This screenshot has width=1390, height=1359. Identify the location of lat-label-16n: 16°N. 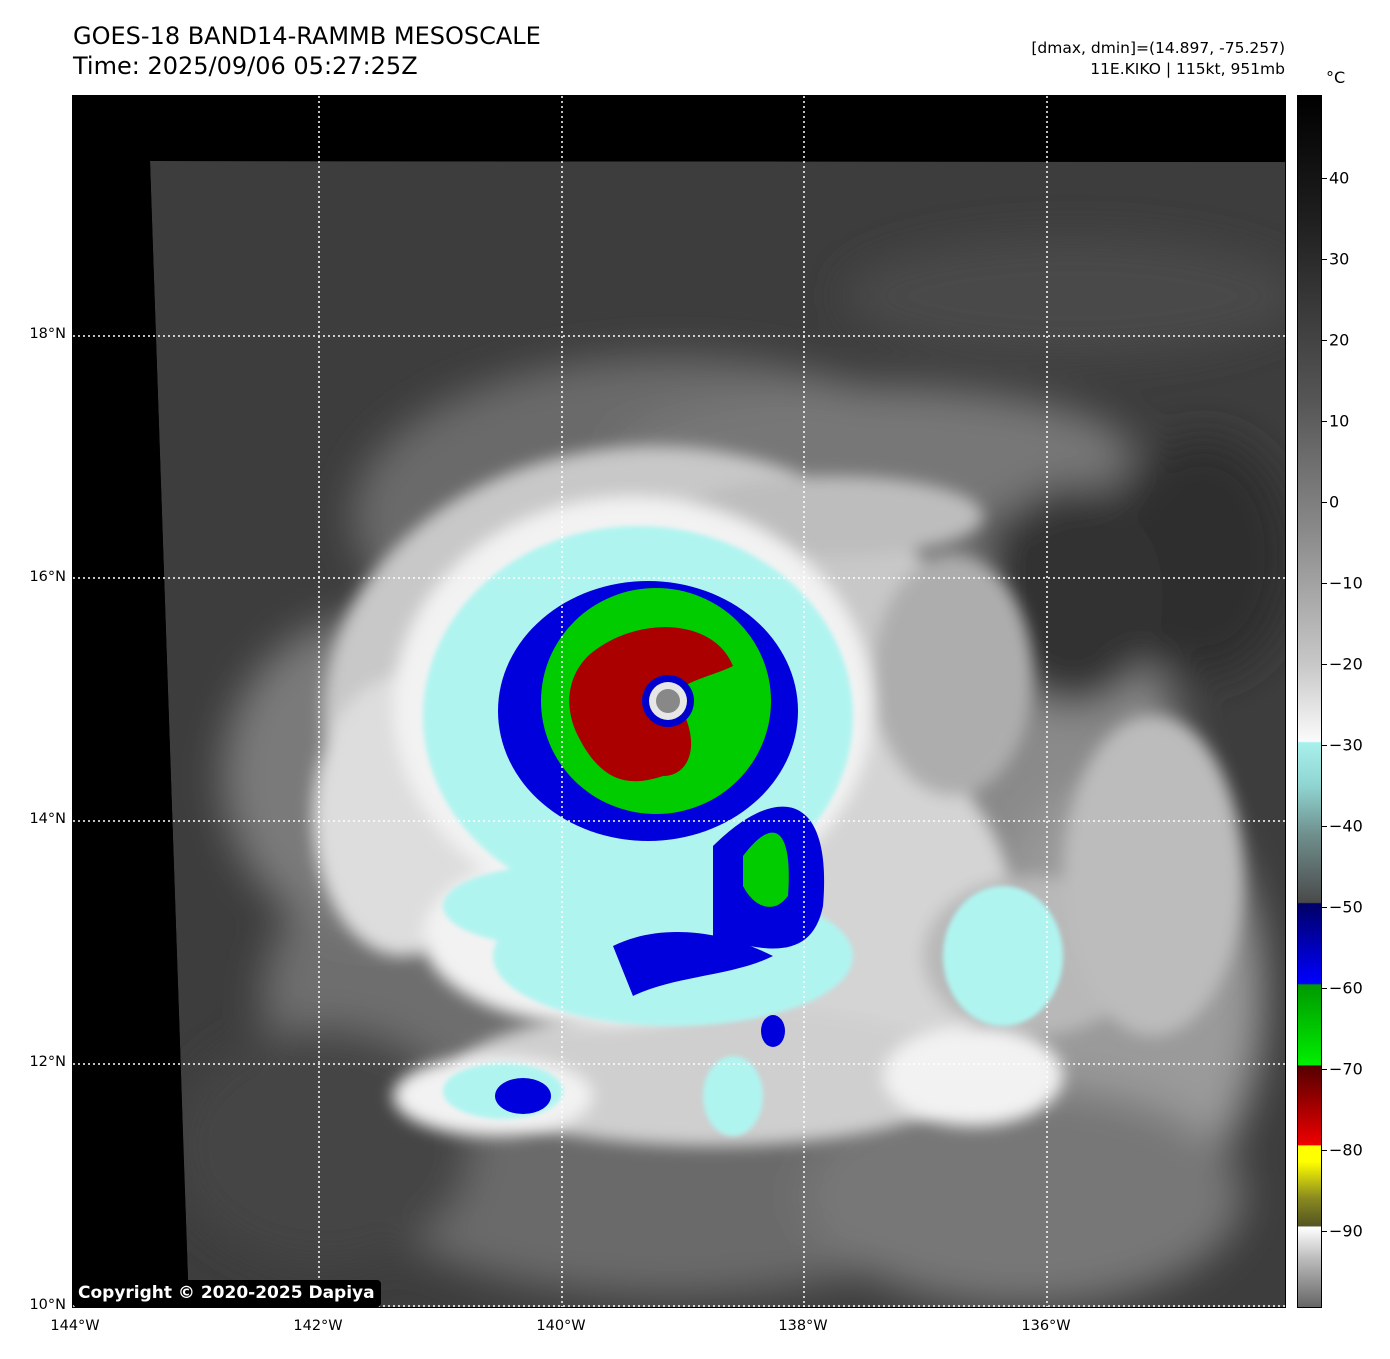
(47, 577).